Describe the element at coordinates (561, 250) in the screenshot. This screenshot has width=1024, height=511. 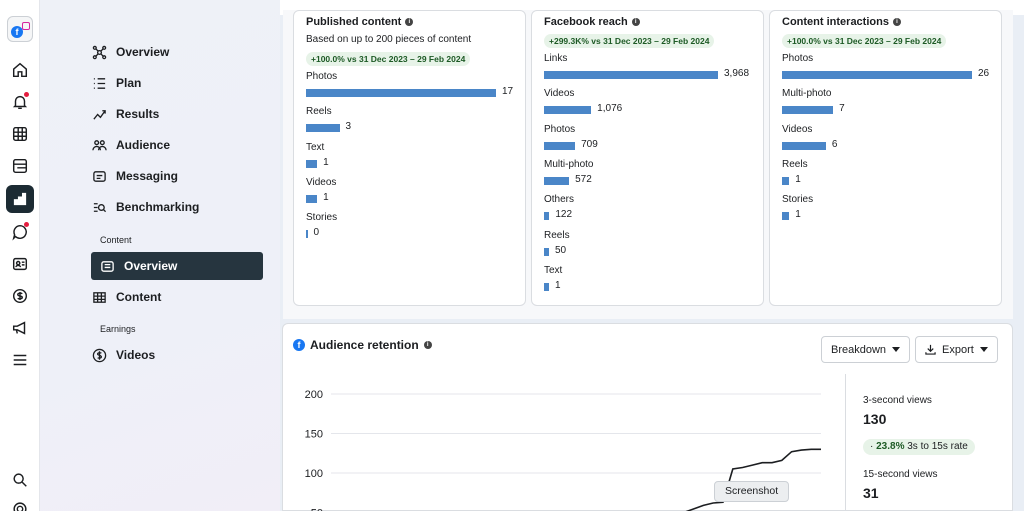
I see `metric-value: 50` at that location.